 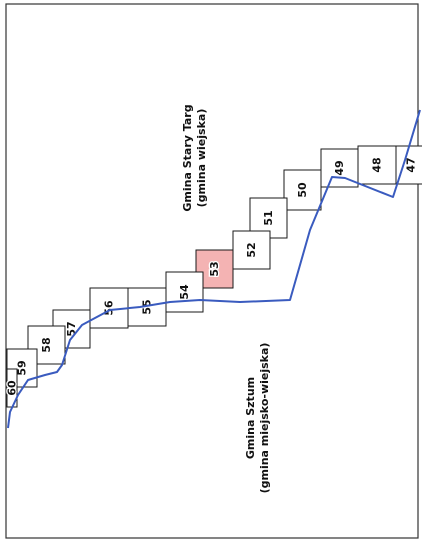 I want to click on map-sheet-49: 49, so click(x=339, y=168).